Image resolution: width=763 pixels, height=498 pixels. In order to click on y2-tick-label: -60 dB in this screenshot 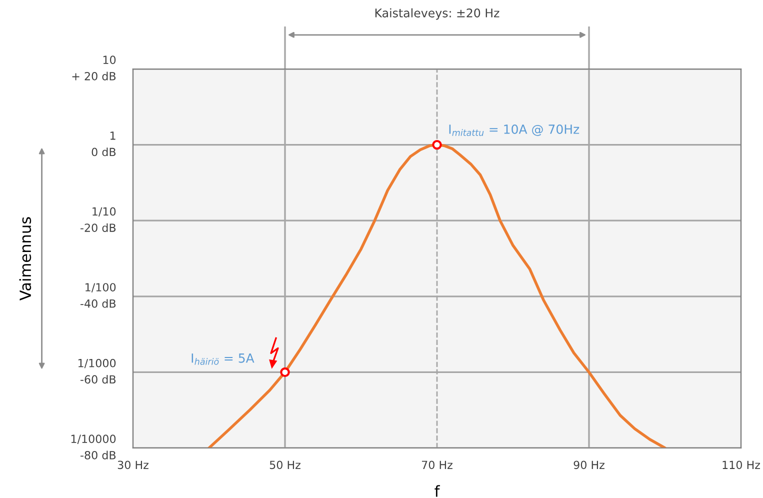, I will do `click(98, 379)`.